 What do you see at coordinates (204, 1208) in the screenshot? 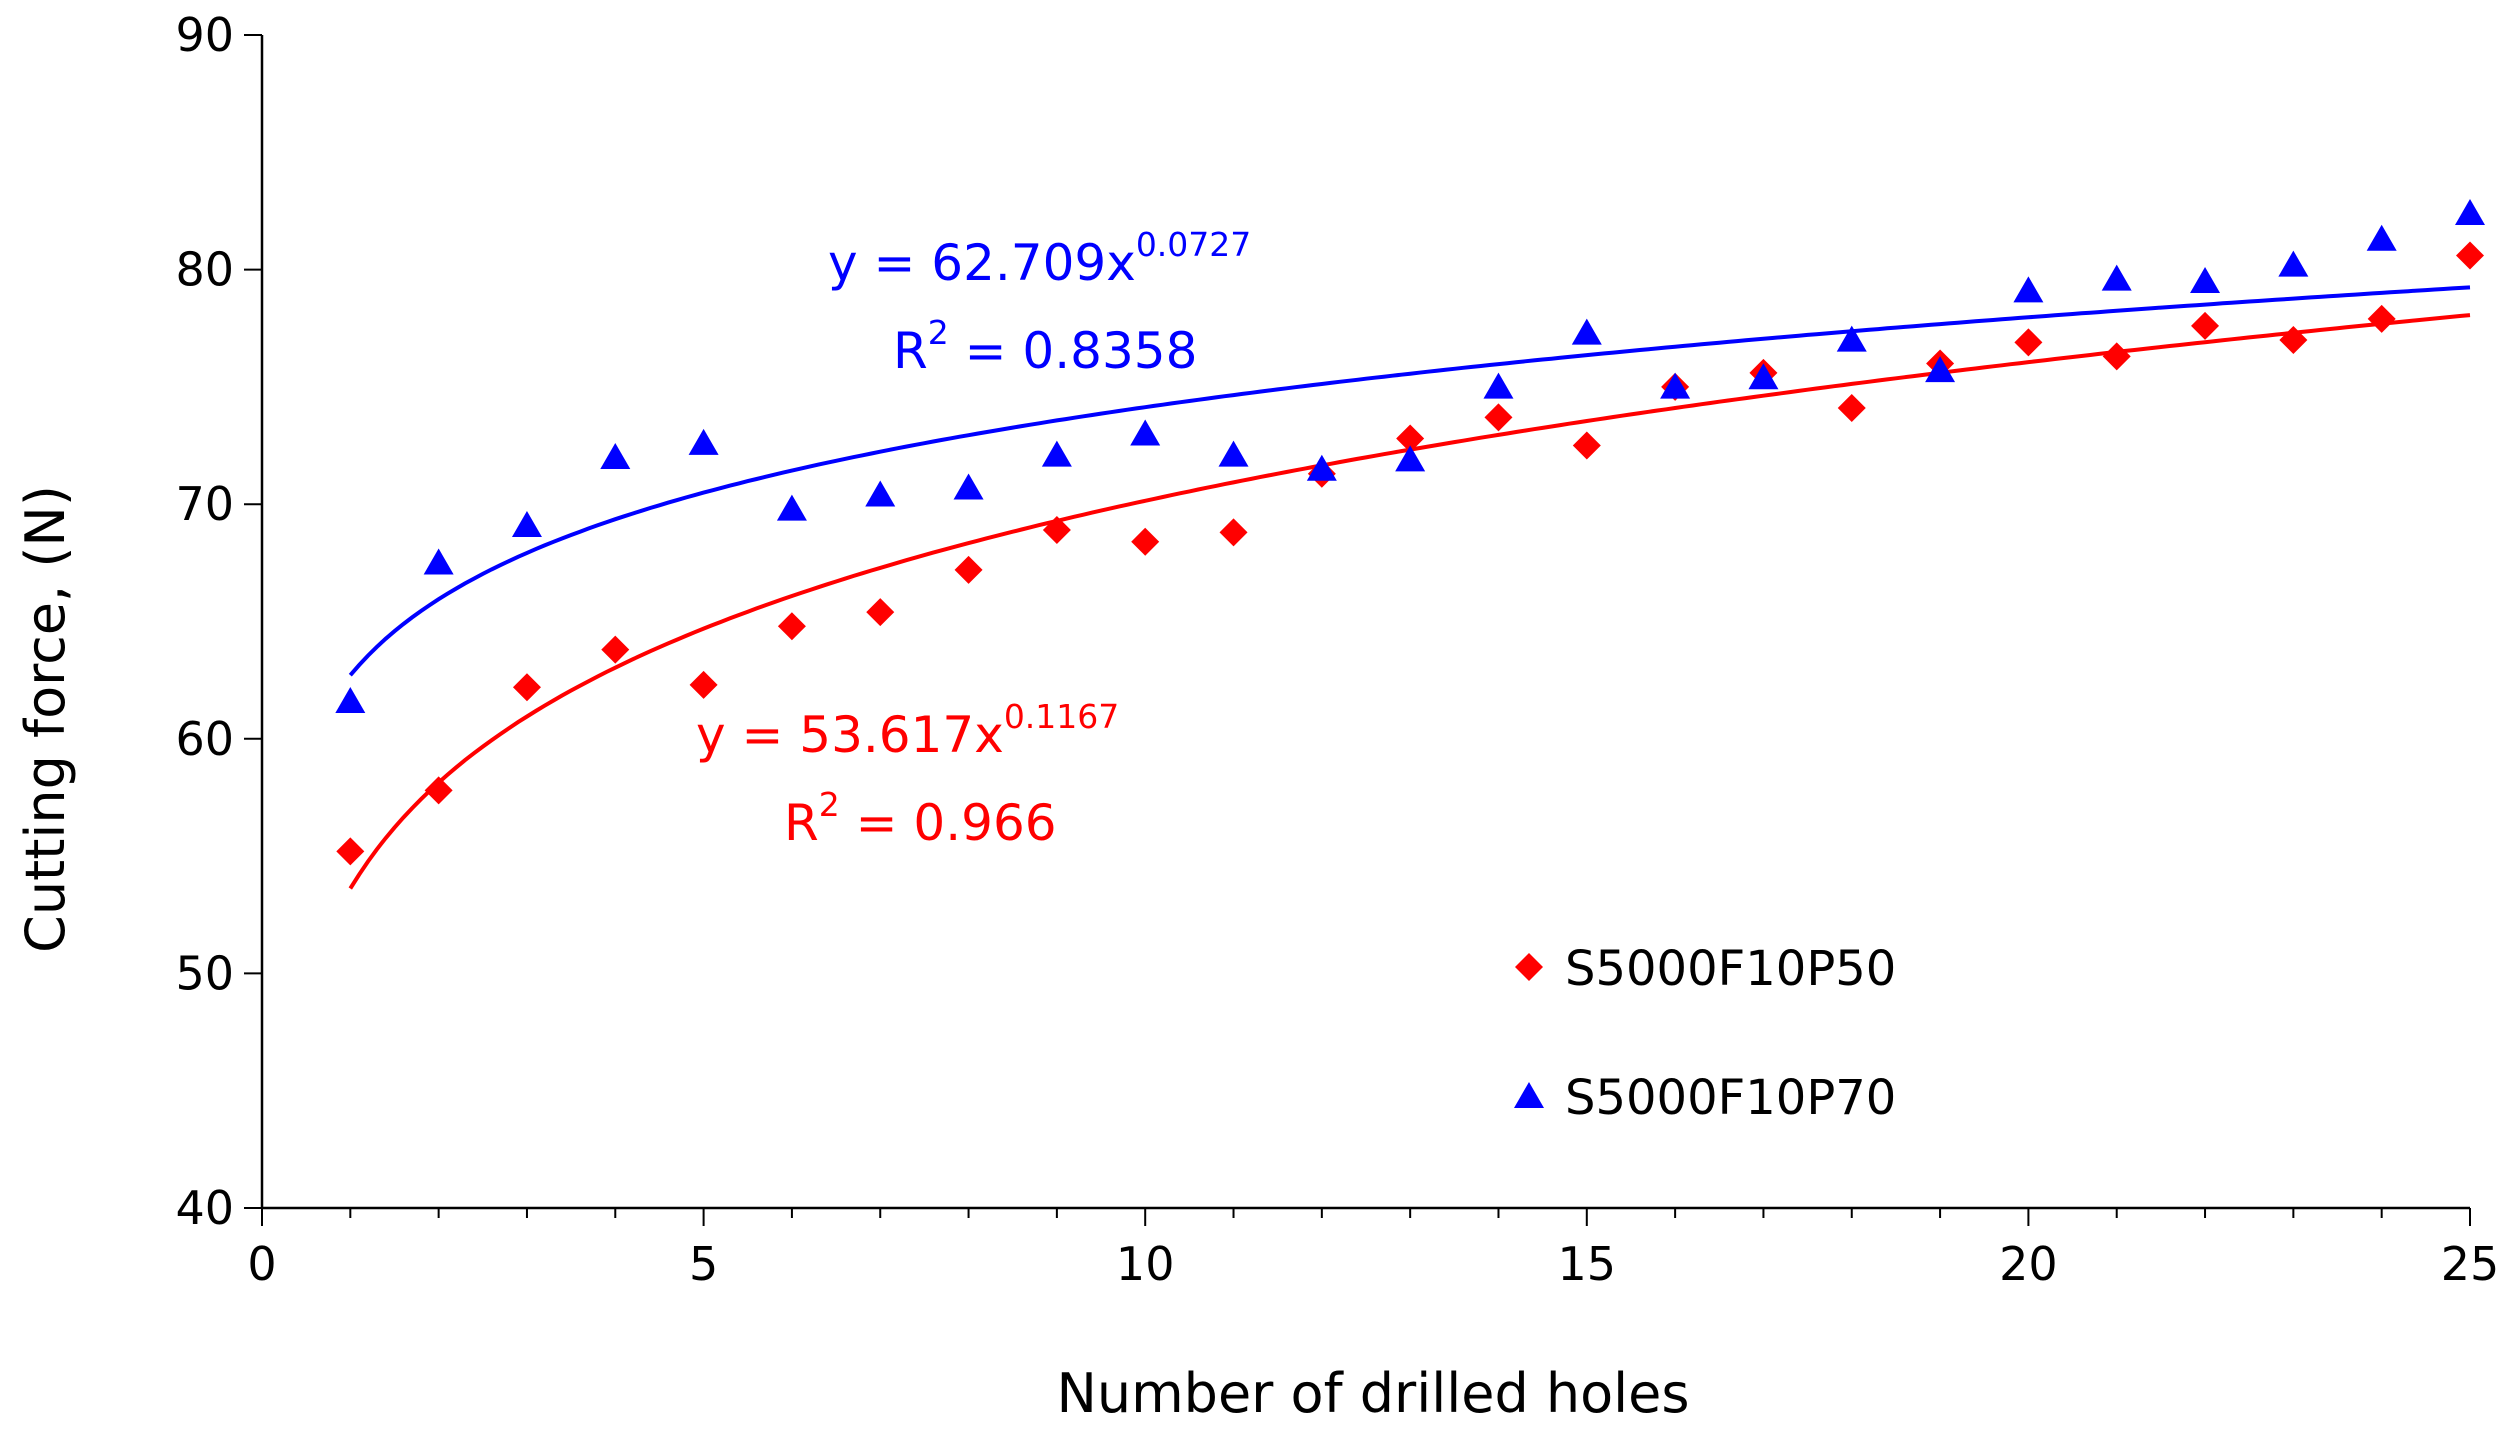
I see `y-tick-label: 40` at bounding box center [204, 1208].